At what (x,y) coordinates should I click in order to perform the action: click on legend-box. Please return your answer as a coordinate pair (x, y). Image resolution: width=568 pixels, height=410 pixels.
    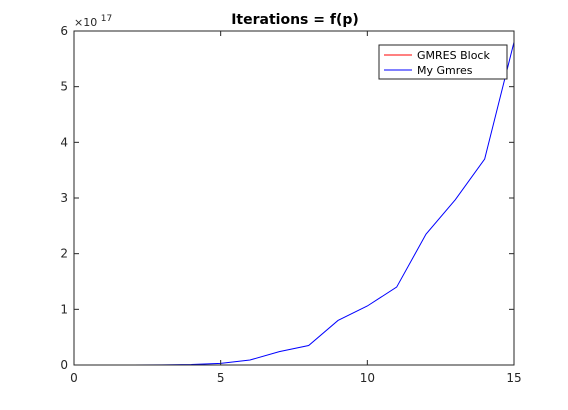
    Looking at the image, I should click on (443, 62).